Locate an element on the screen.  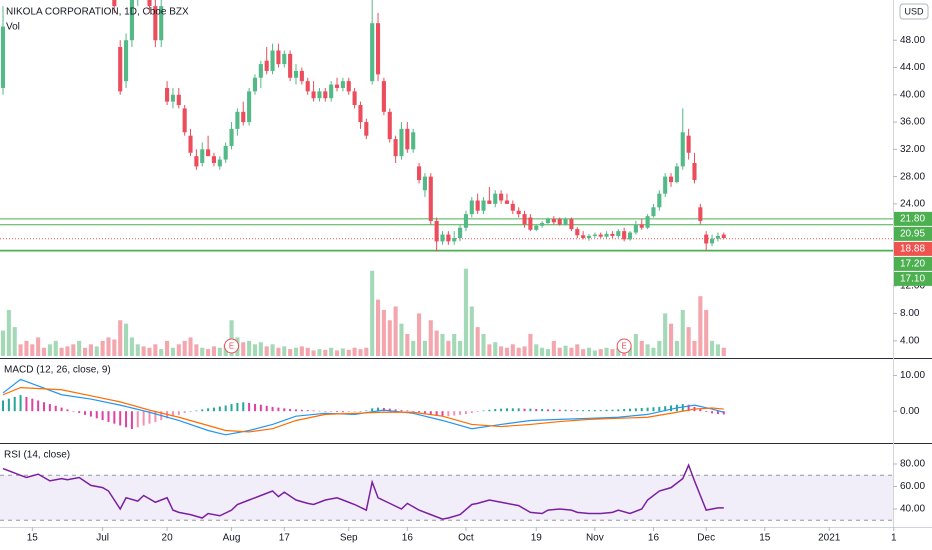
x-tick-label: 15 is located at coordinates (33, 538).